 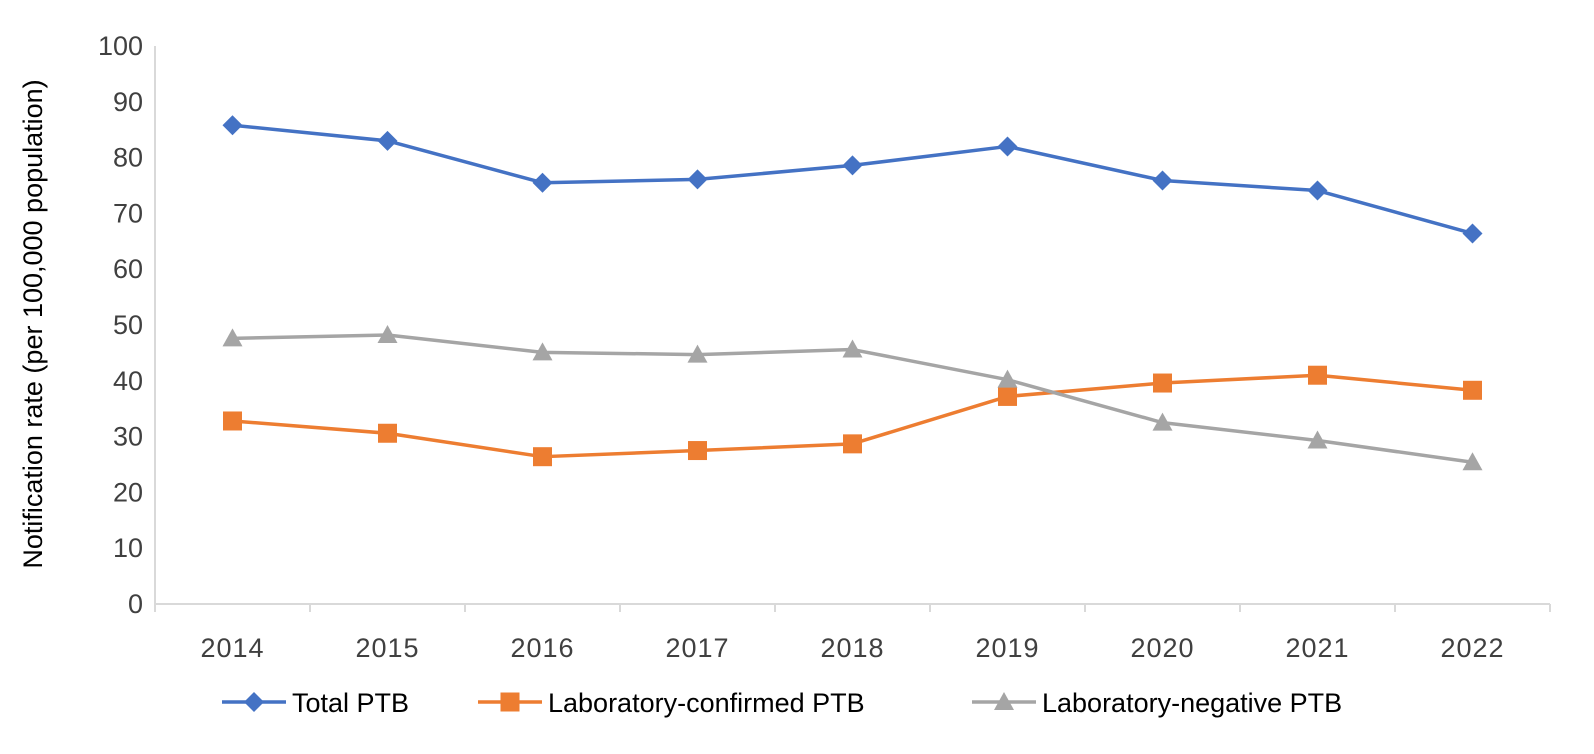 I want to click on y-tick-label: 100, so click(x=120, y=46).